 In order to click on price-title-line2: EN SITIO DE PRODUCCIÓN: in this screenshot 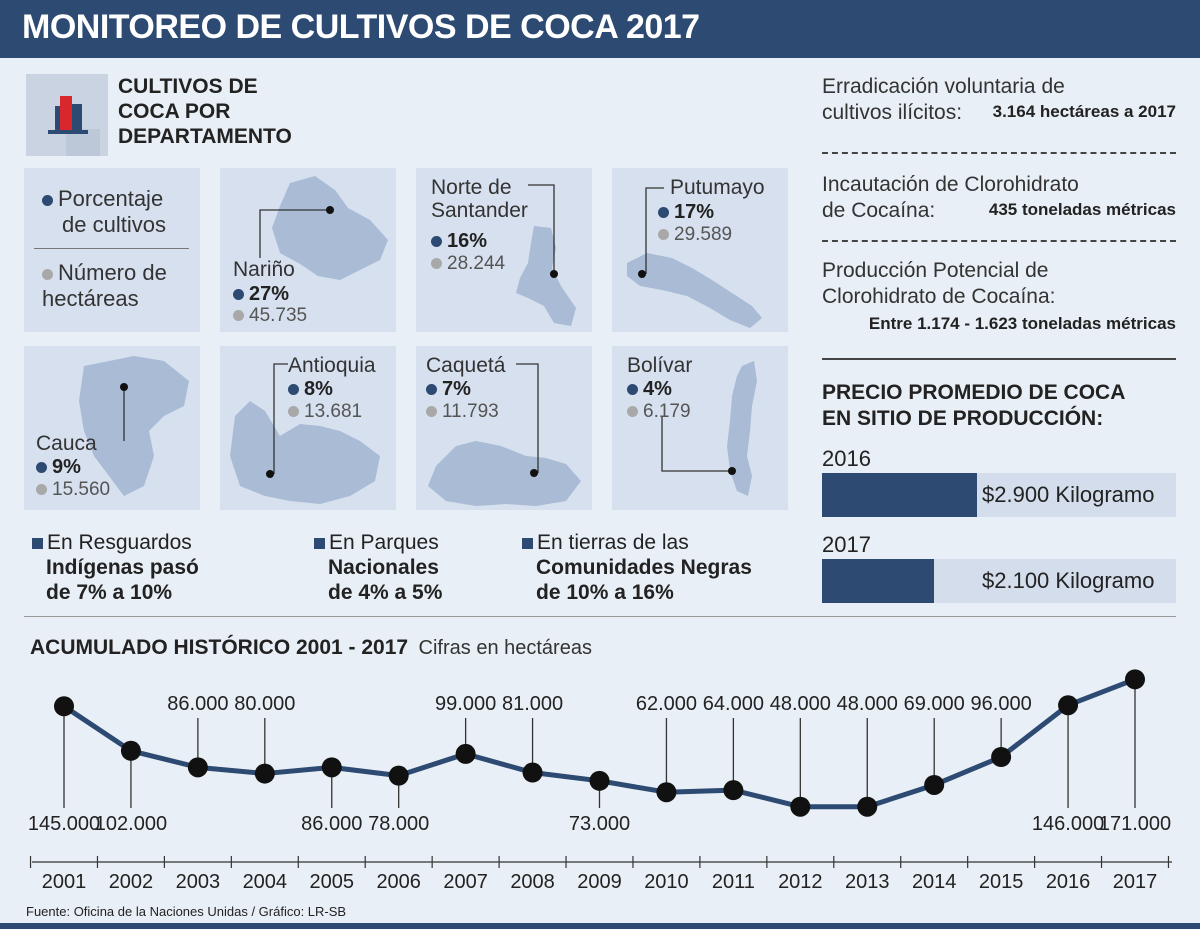, I will do `click(963, 418)`.